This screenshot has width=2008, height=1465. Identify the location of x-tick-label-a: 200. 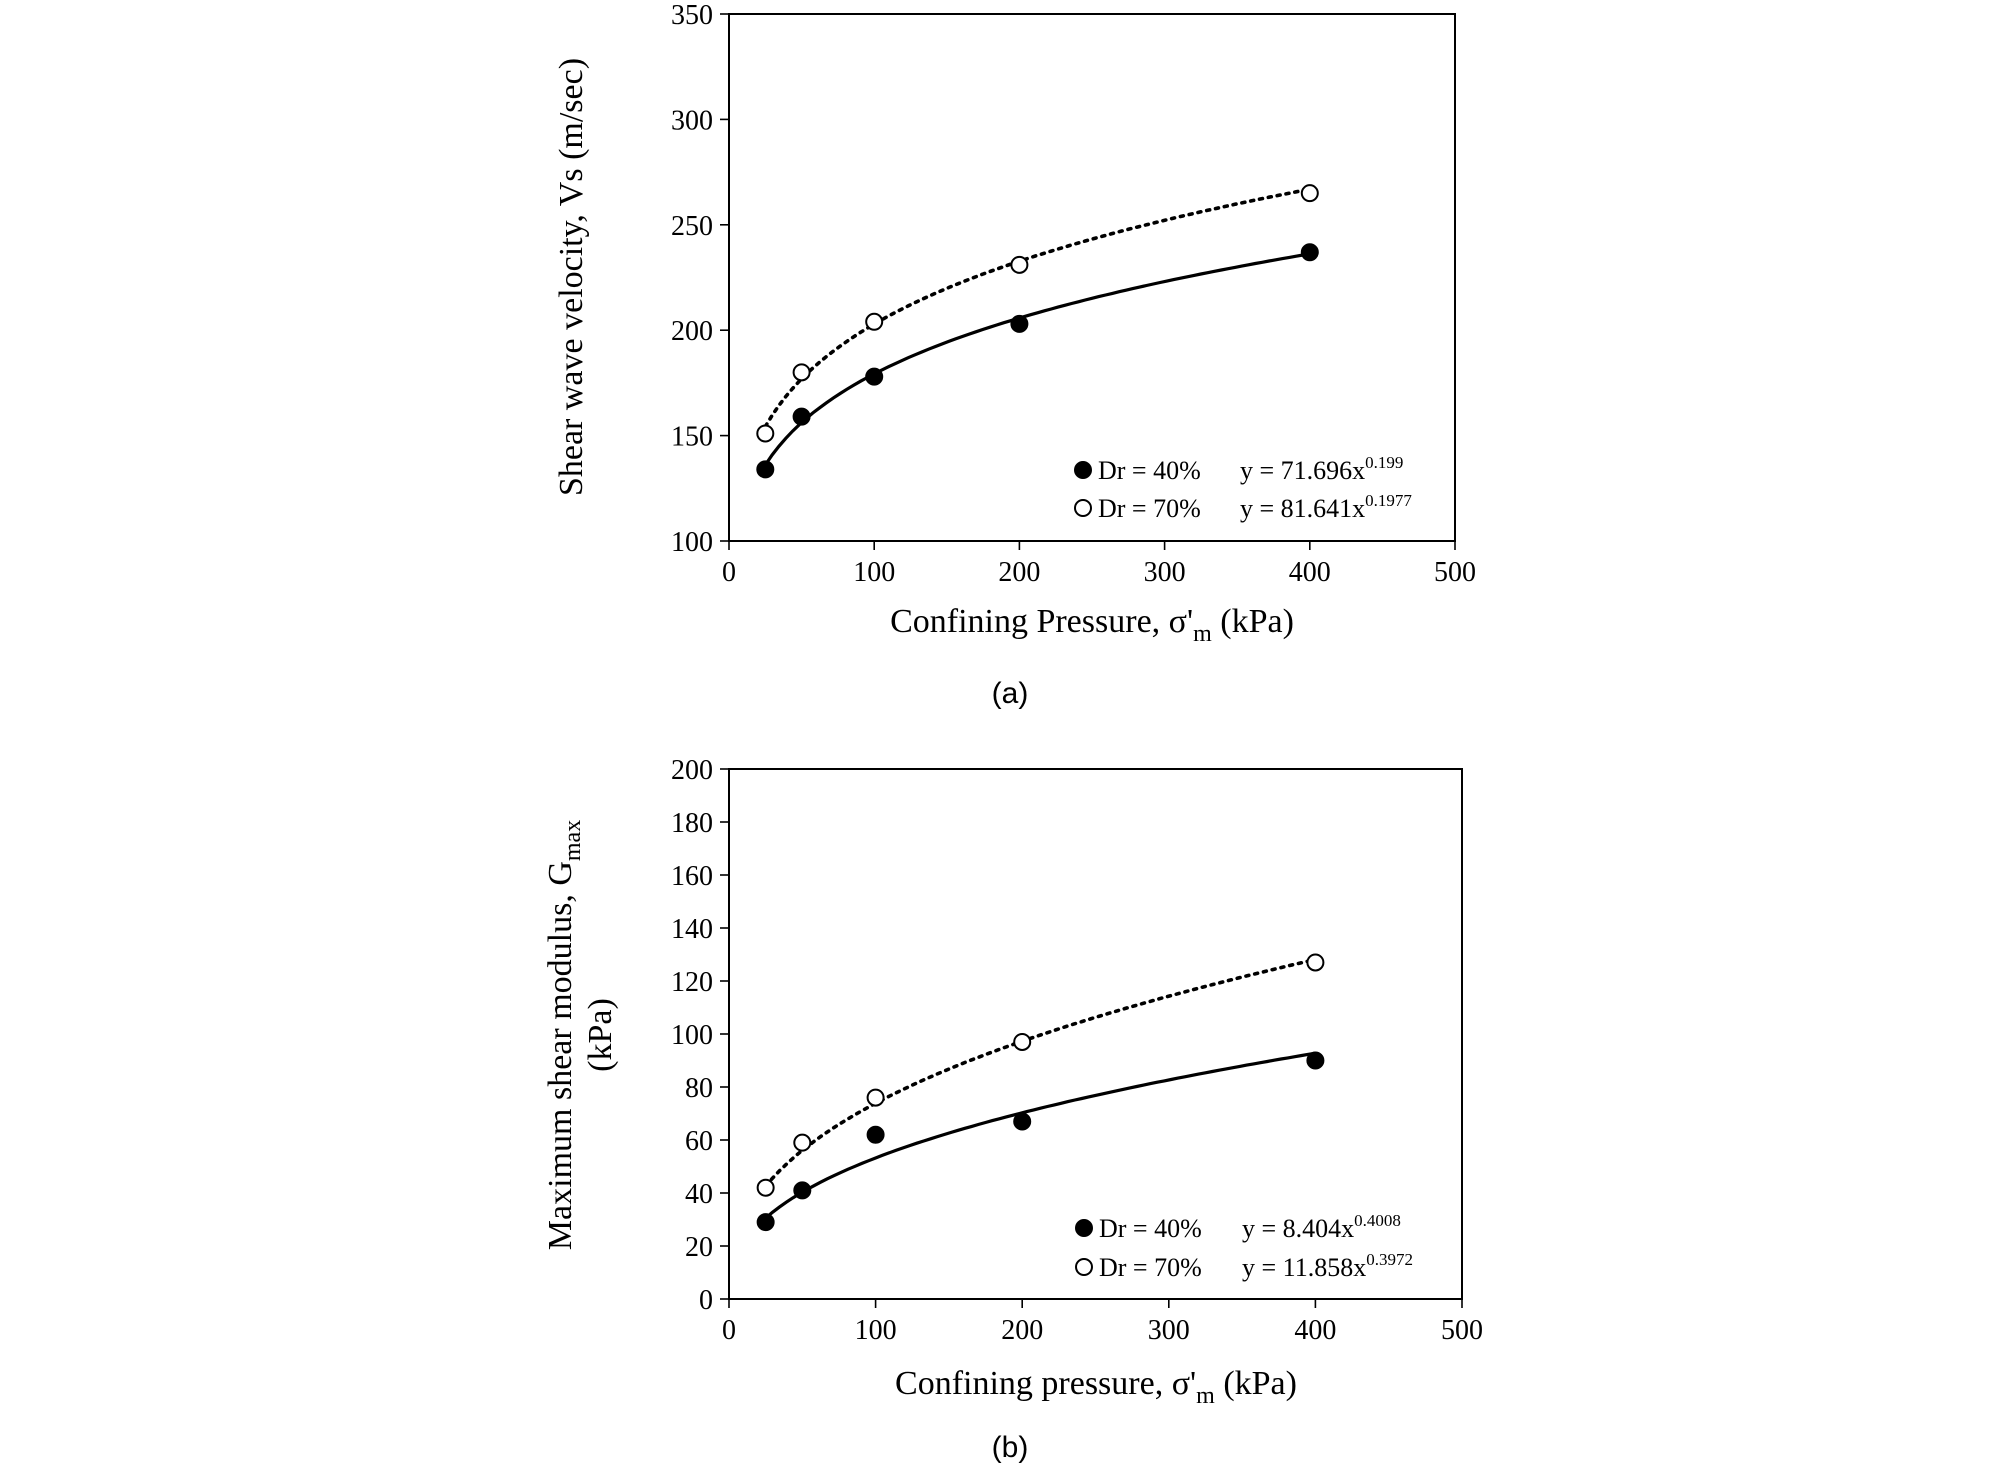
(1019, 572).